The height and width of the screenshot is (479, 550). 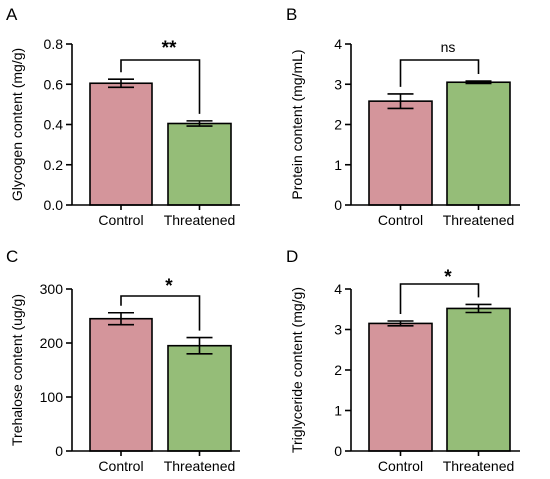 I want to click on y-axis-title: Trehalose content (ug/g), so click(x=17, y=370).